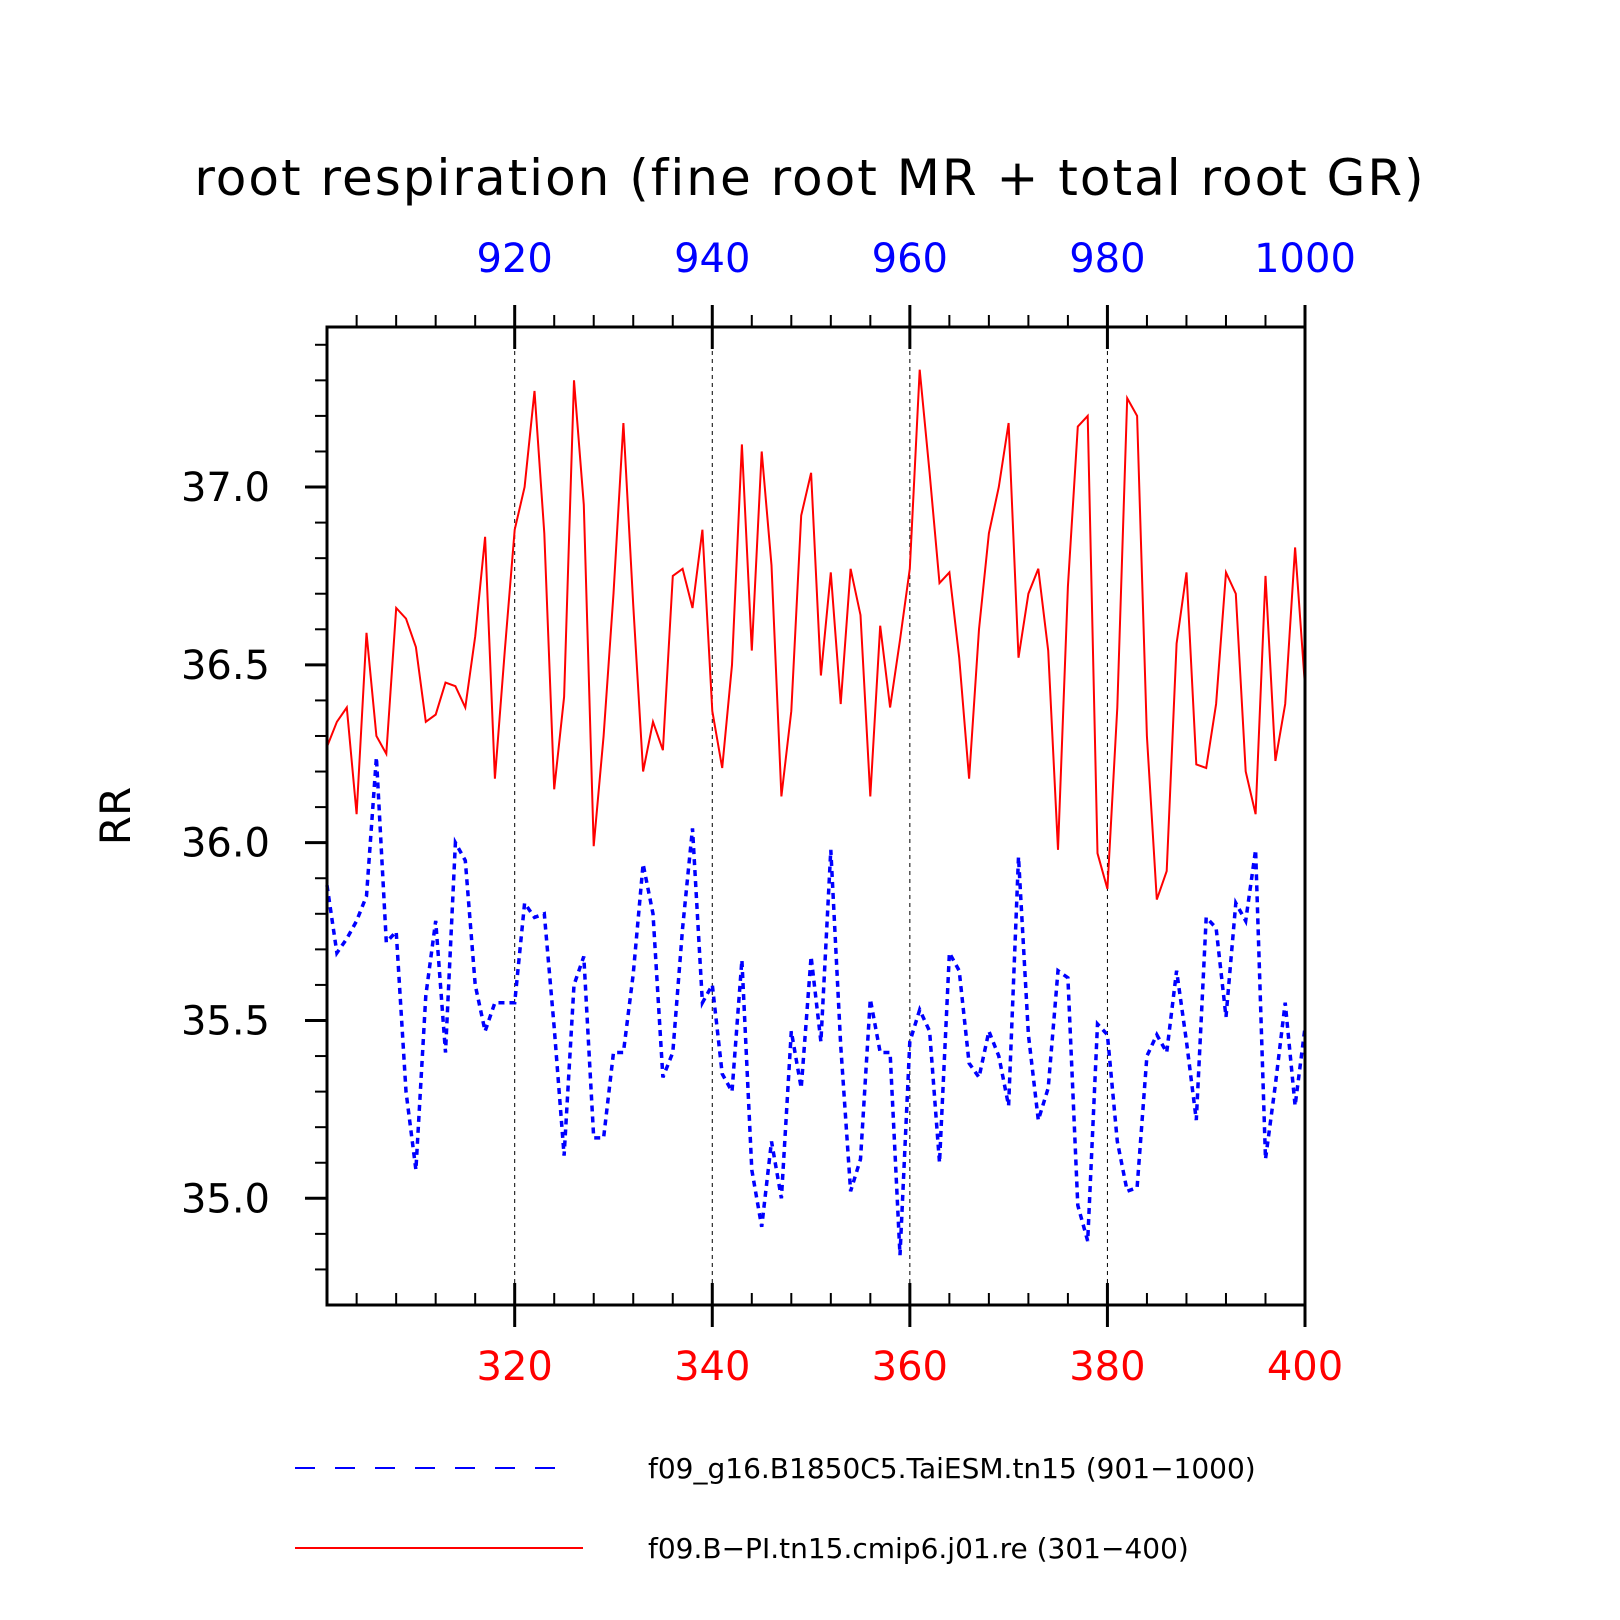 This screenshot has height=1620, width=1620. Describe the element at coordinates (712, 259) in the screenshot. I see `x-top-tick-label: 940` at that location.